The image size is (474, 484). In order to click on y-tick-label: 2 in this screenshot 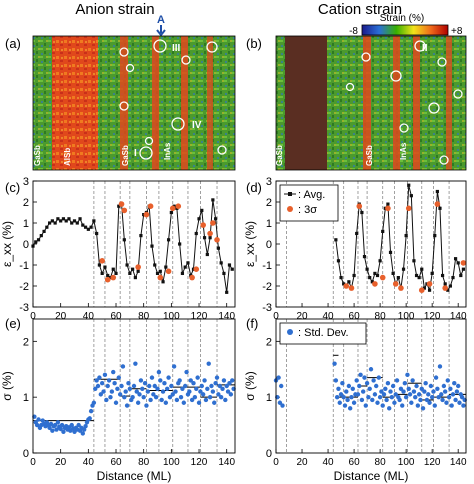, I will do `click(269, 342)`.